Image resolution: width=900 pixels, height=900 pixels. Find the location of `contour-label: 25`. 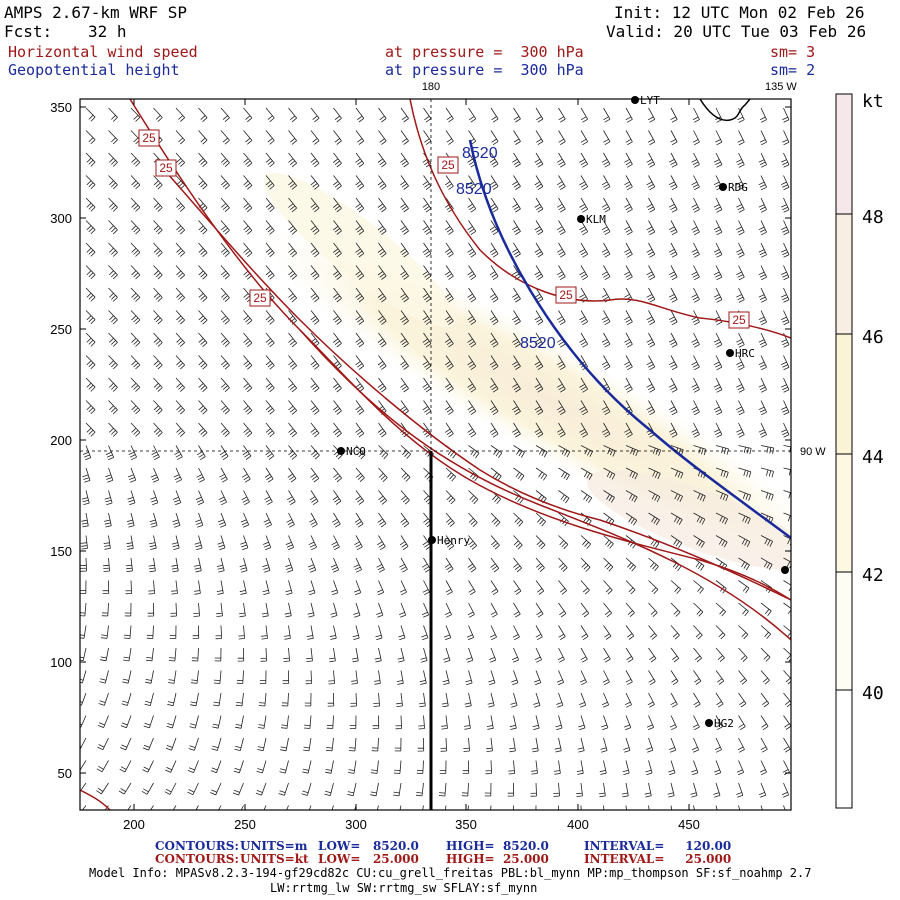

contour-label: 25 is located at coordinates (739, 320).